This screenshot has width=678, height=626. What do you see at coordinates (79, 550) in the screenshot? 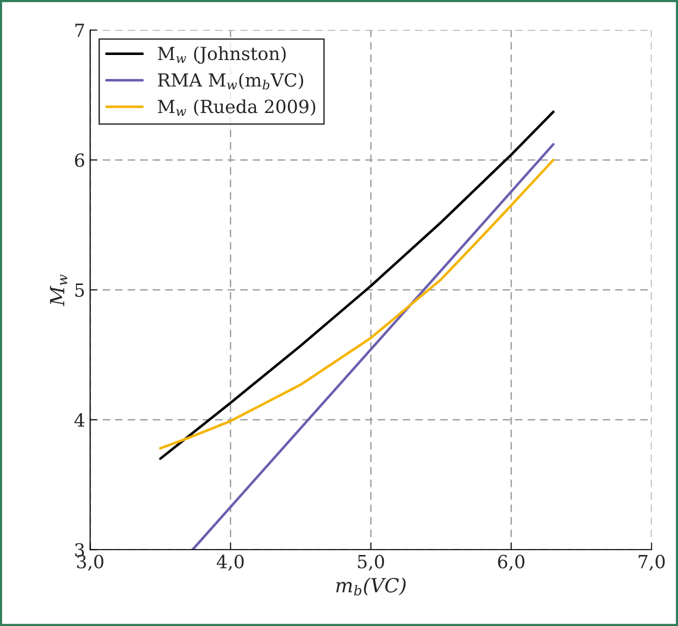
I see `y-tick-label: 3` at bounding box center [79, 550].